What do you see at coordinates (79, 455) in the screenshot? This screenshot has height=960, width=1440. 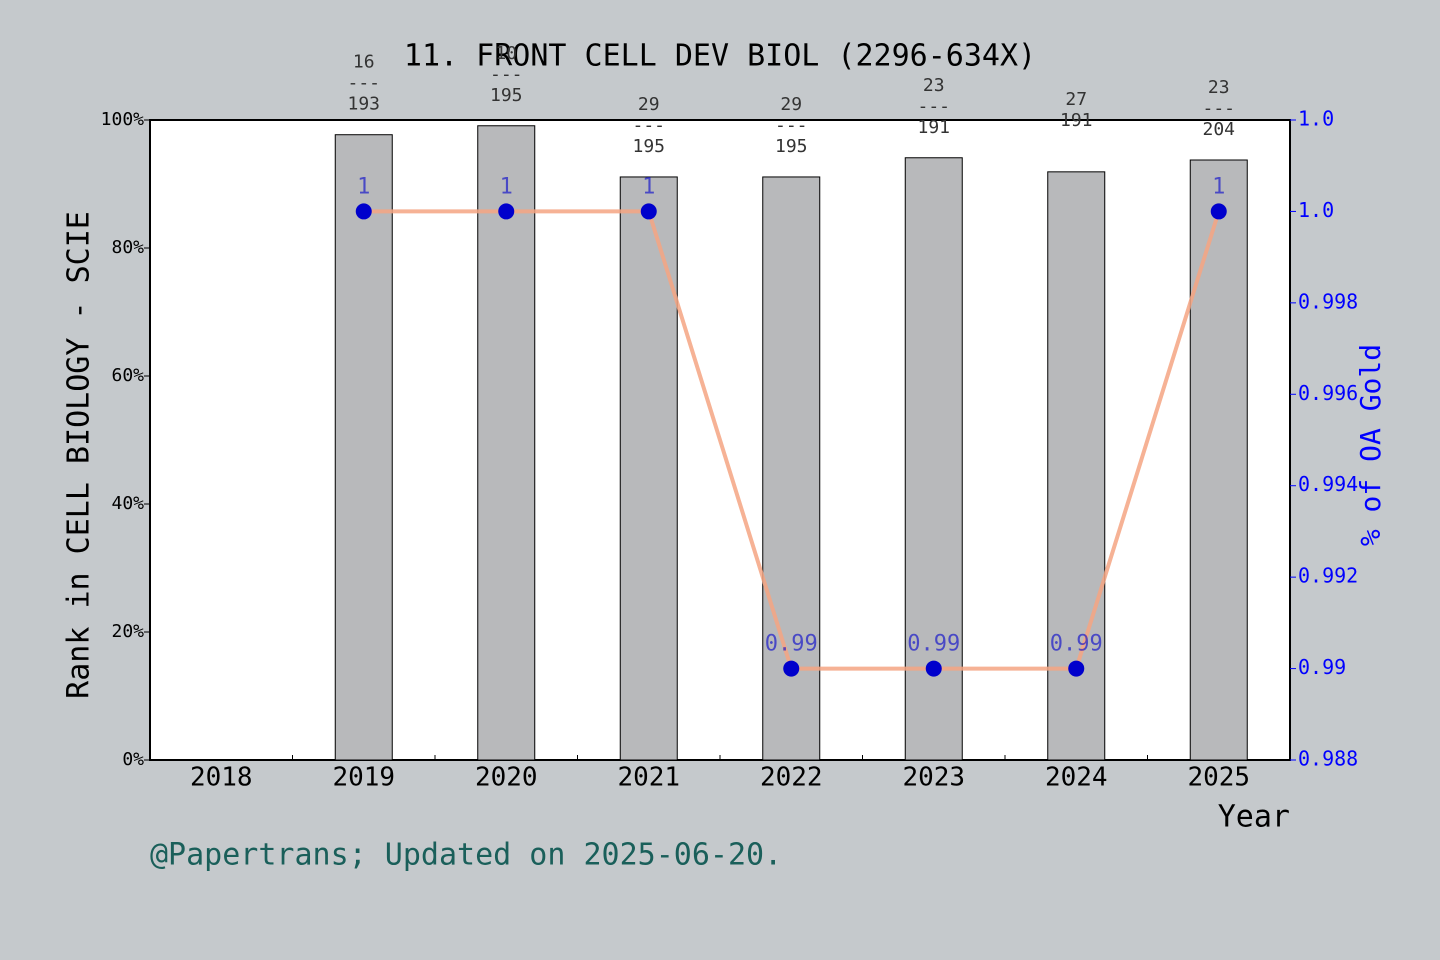 I see `y-axis-label: Rank in CELL BIOLOGY - SCIE` at bounding box center [79, 455].